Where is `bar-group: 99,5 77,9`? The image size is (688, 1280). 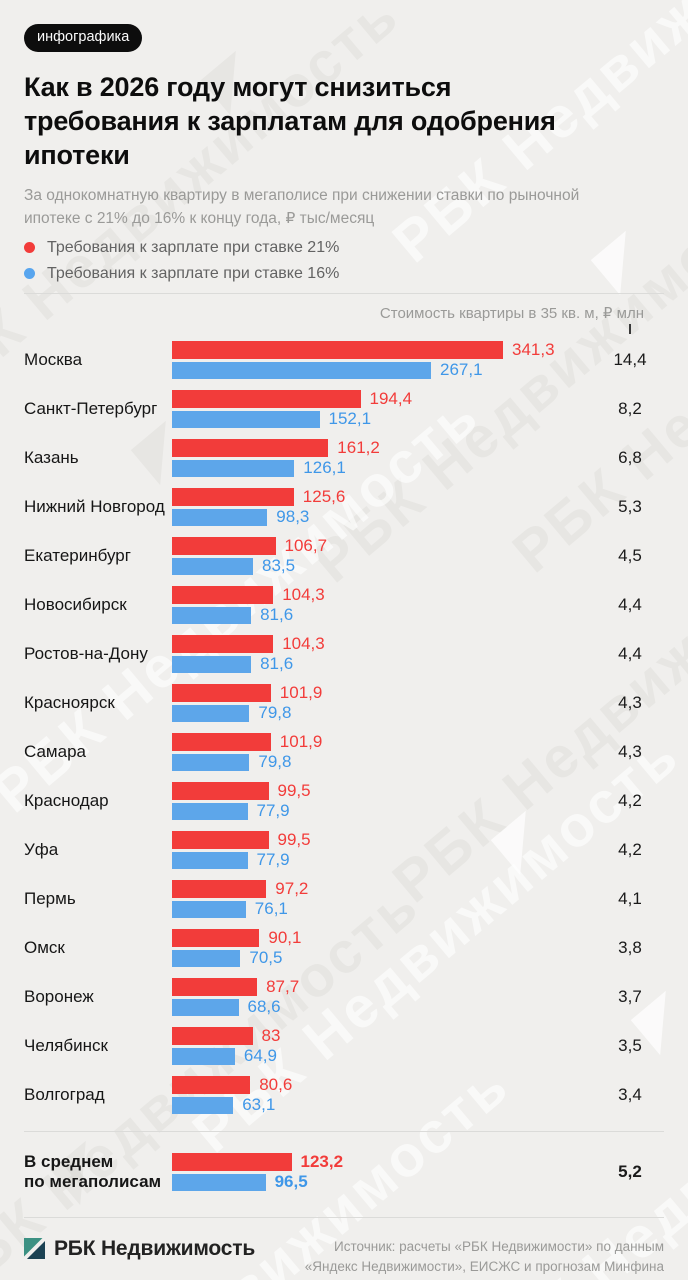
bar-group: 99,5 77,9 is located at coordinates (383, 849).